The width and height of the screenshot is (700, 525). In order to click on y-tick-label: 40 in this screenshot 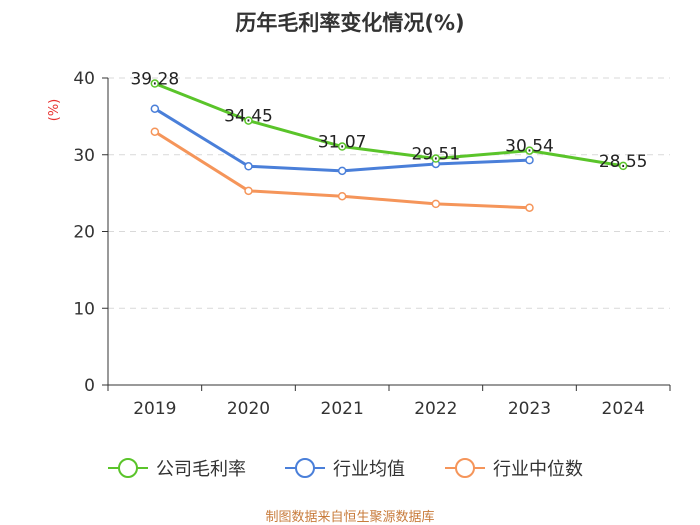, I will do `click(84, 79)`.